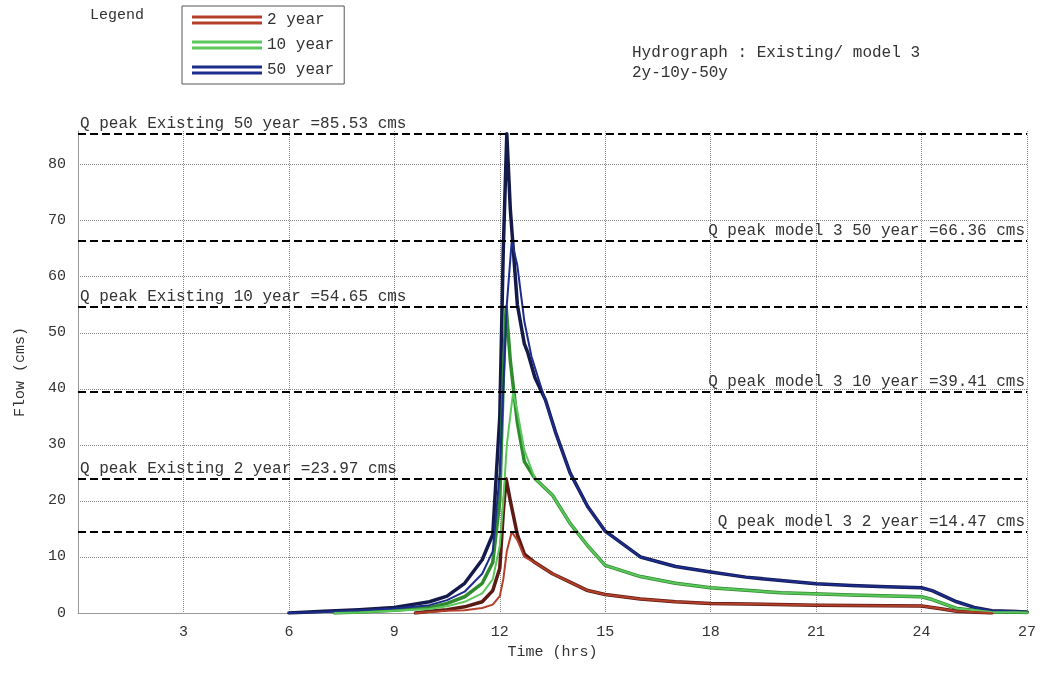 This screenshot has width=1041, height=673. What do you see at coordinates (61, 613) in the screenshot?
I see `y-tick-label: 0` at bounding box center [61, 613].